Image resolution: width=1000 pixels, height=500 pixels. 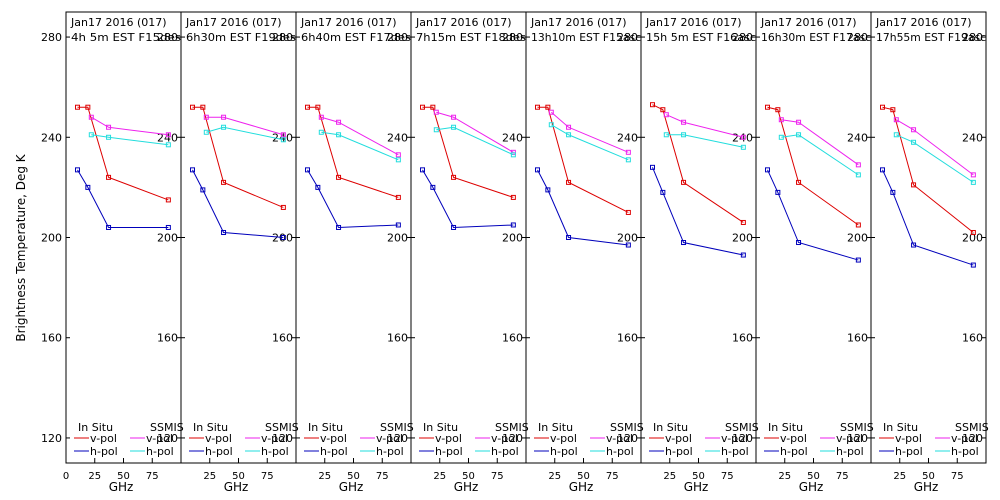 I want to click on y-axis-label: Brightness Temperature, Deg K, so click(x=21, y=247).